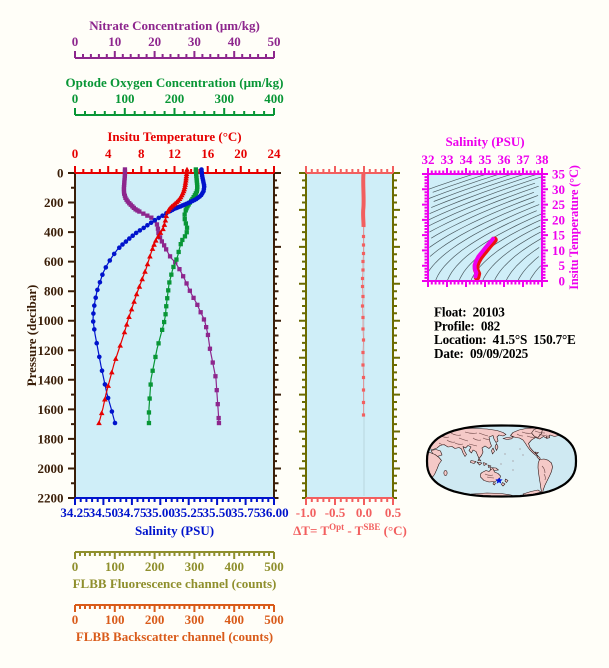 The image size is (609, 668). Describe the element at coordinates (54, 261) in the screenshot. I see `svg-text: 600` at that location.